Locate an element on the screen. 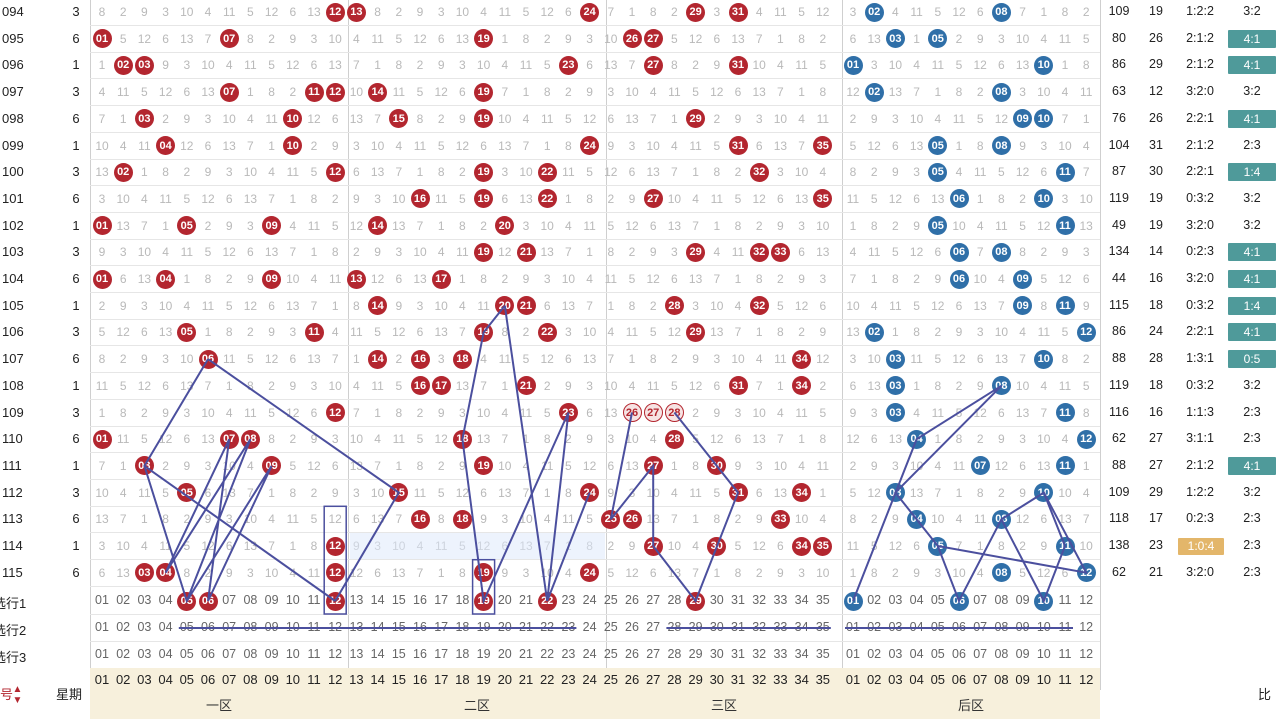 This screenshot has width=1280, height=719. issue-number: 108 is located at coordinates (13, 385).